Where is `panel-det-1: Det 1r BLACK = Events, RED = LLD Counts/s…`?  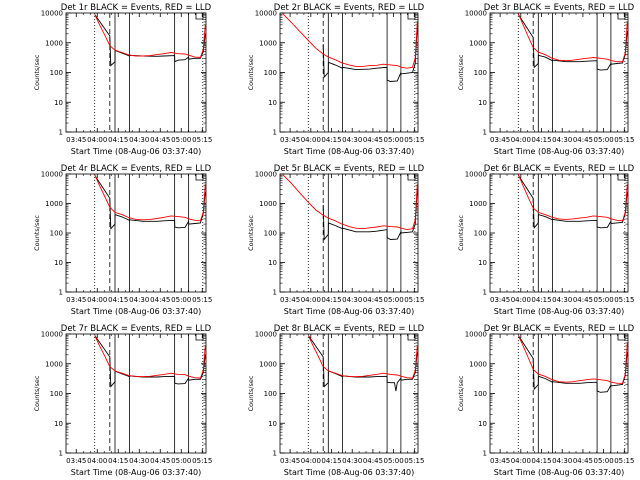 panel-det-1: Det 1r BLACK = Events, RED = LLD Counts/s… is located at coordinates (122, 79).